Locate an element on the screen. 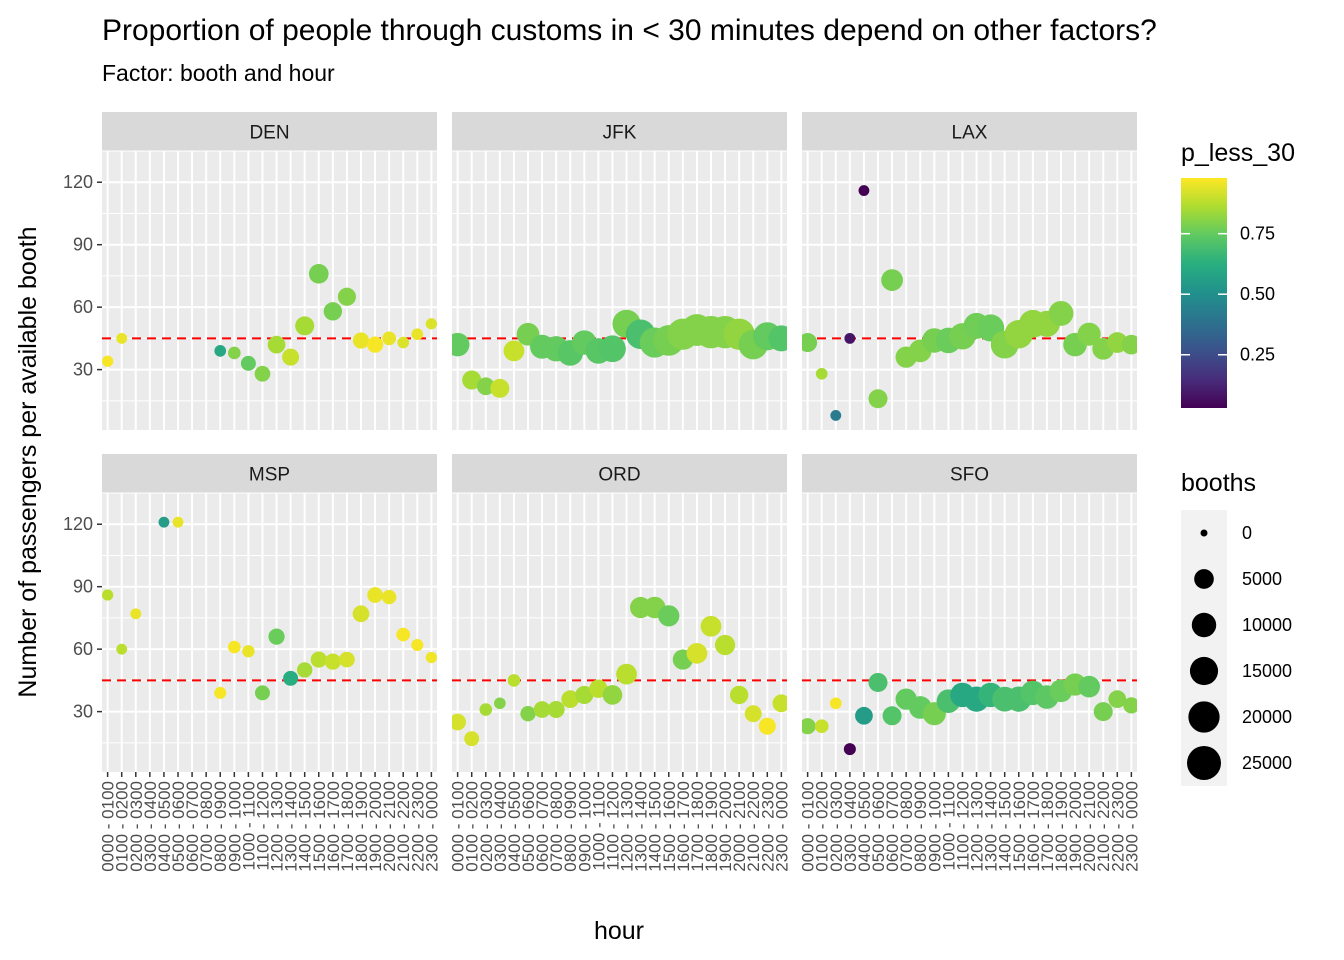 Image resolution: width=1344 pixels, height=960 pixels. chart-subtitle: Factor: booth and hour is located at coordinates (218, 73).